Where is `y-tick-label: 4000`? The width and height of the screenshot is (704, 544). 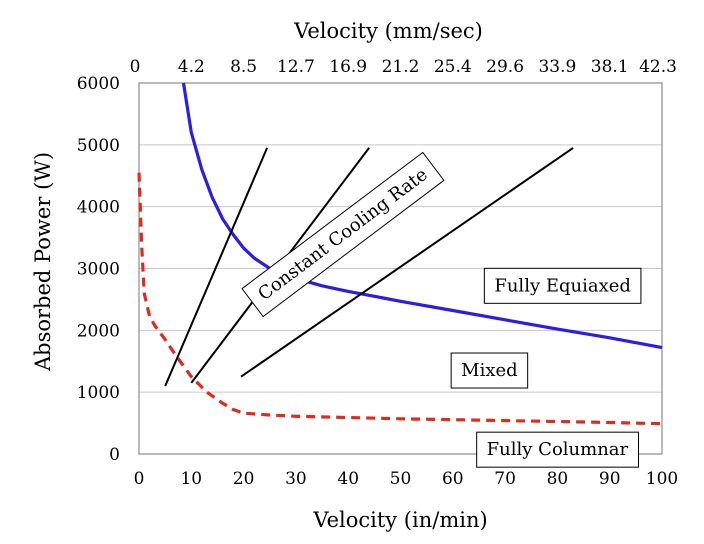 y-tick-label: 4000 is located at coordinates (98, 208).